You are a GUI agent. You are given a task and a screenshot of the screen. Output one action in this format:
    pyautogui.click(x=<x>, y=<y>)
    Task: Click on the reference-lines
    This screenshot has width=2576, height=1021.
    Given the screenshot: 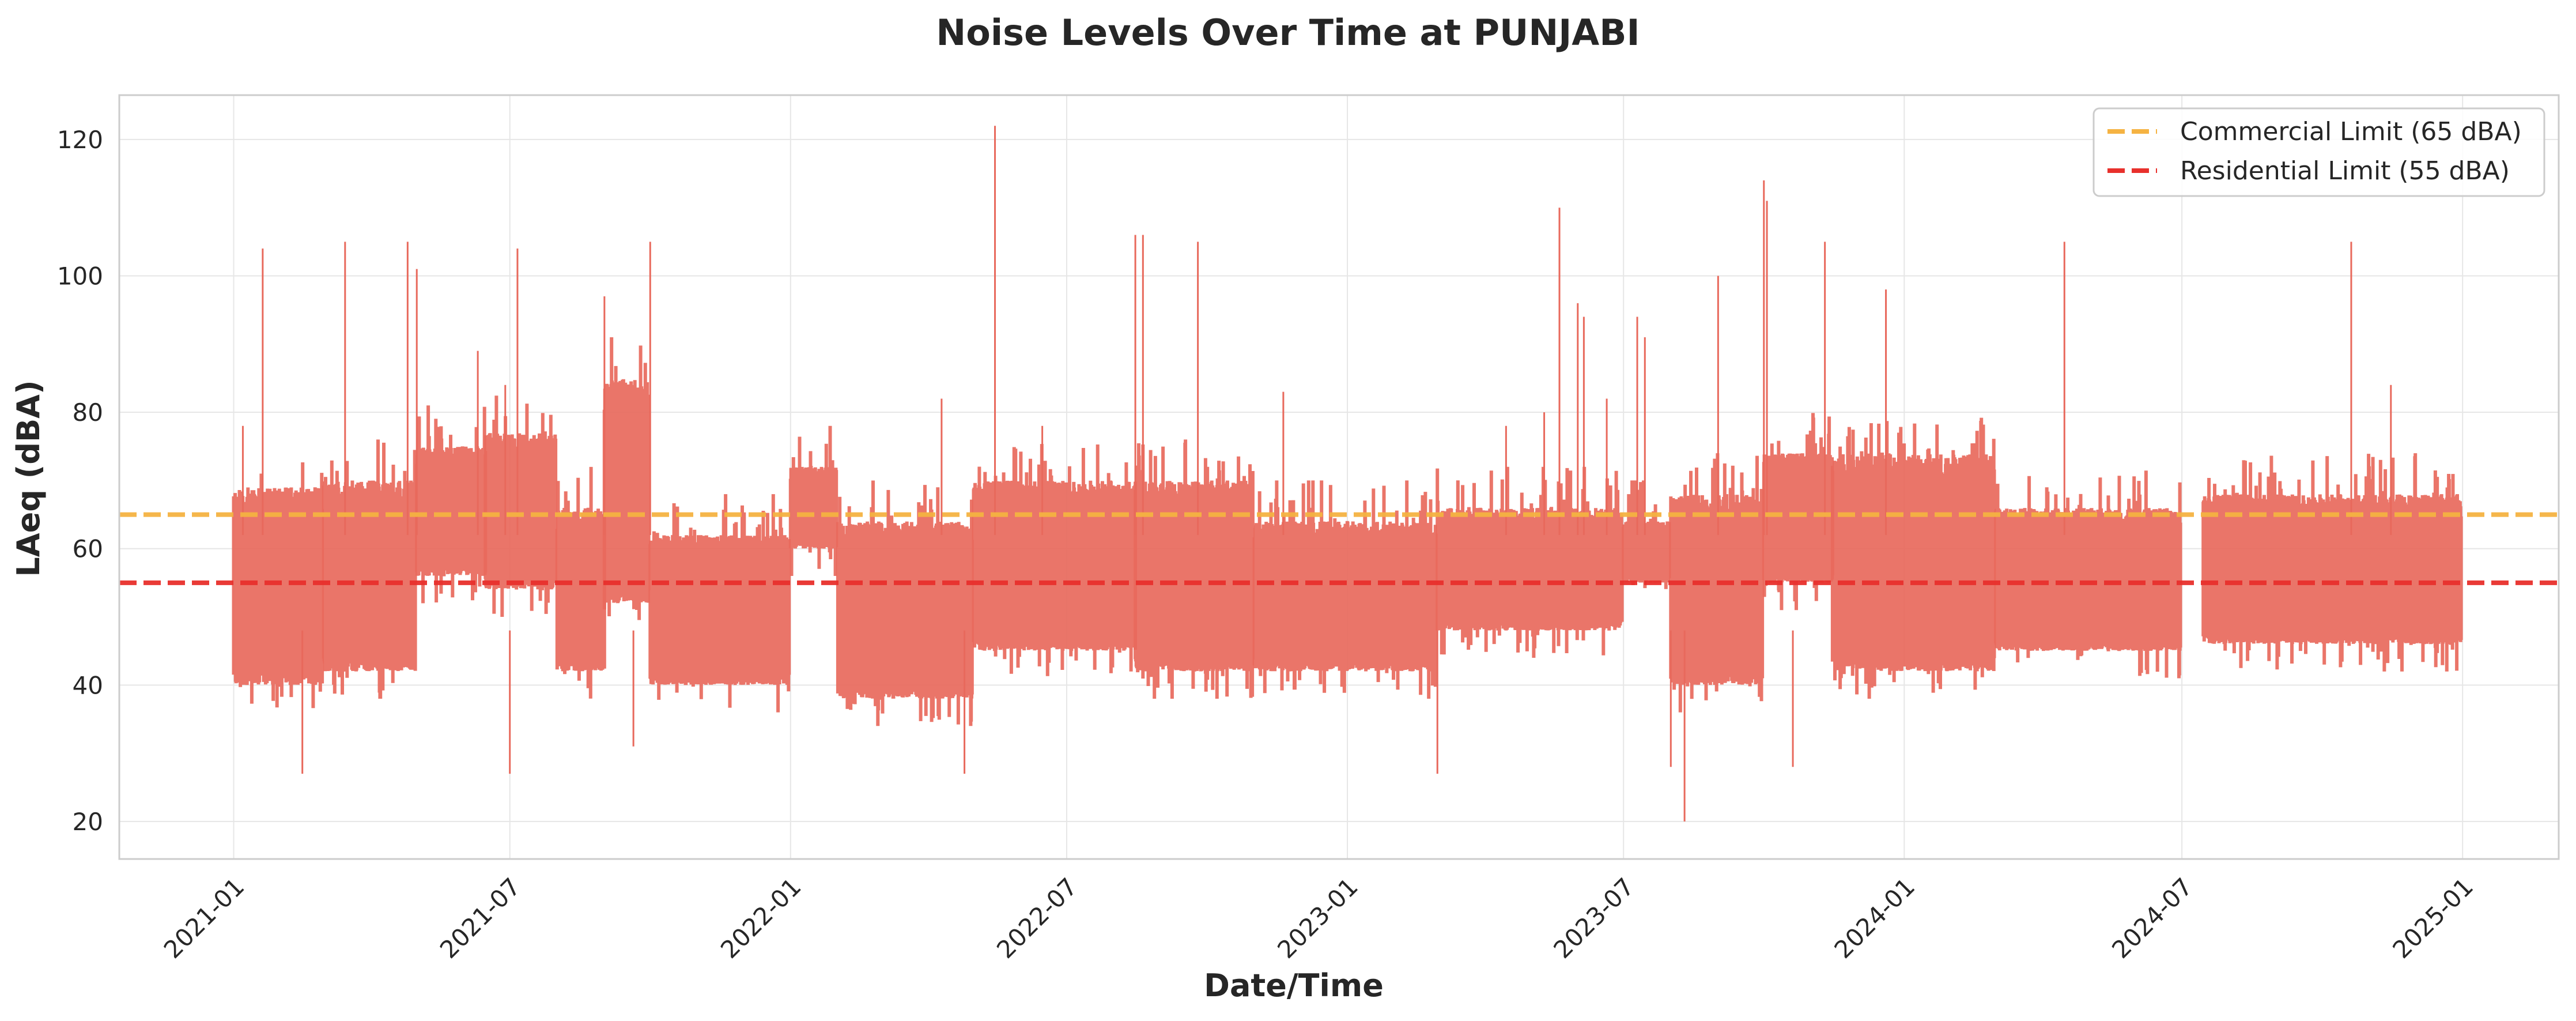 What is the action you would take?
    pyautogui.click(x=1339, y=548)
    